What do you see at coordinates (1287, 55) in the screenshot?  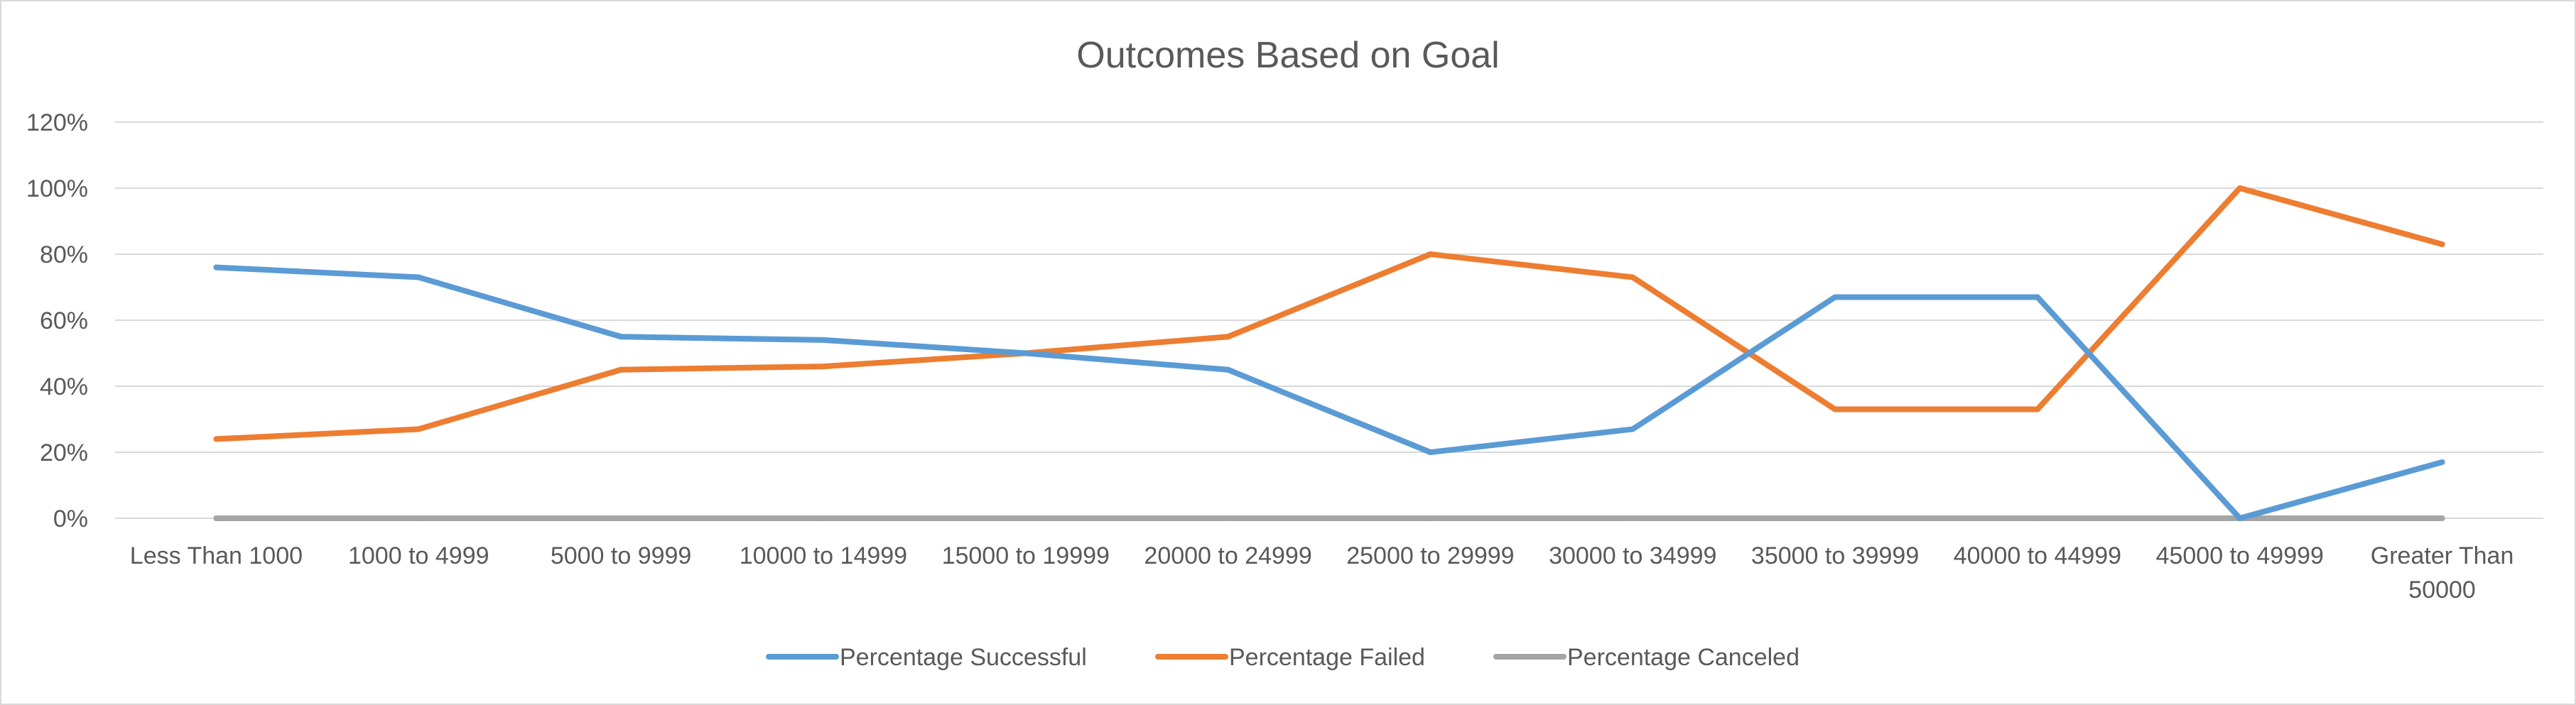 I see `chart-title: Outcomes Based on Goal` at bounding box center [1287, 55].